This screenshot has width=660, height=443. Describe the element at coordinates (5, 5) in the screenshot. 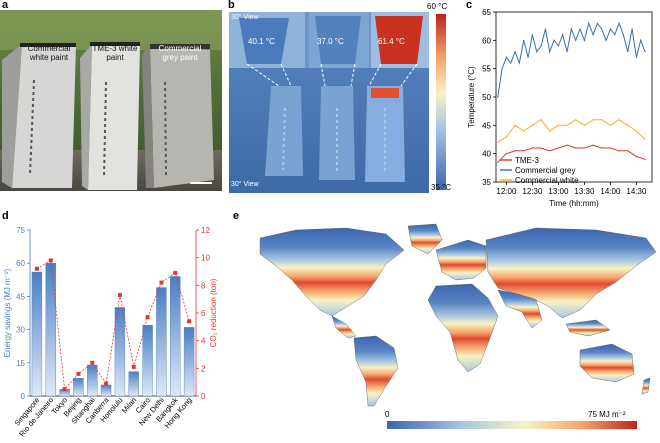

I see `panel-a-label: a` at that location.